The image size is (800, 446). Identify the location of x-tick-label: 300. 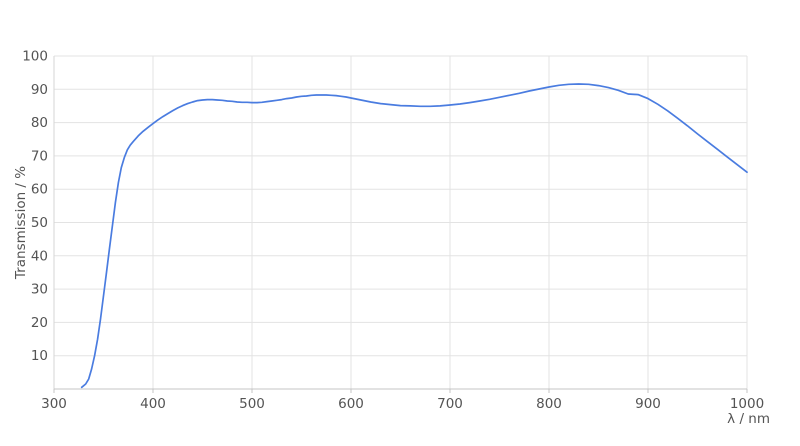
(54, 404).